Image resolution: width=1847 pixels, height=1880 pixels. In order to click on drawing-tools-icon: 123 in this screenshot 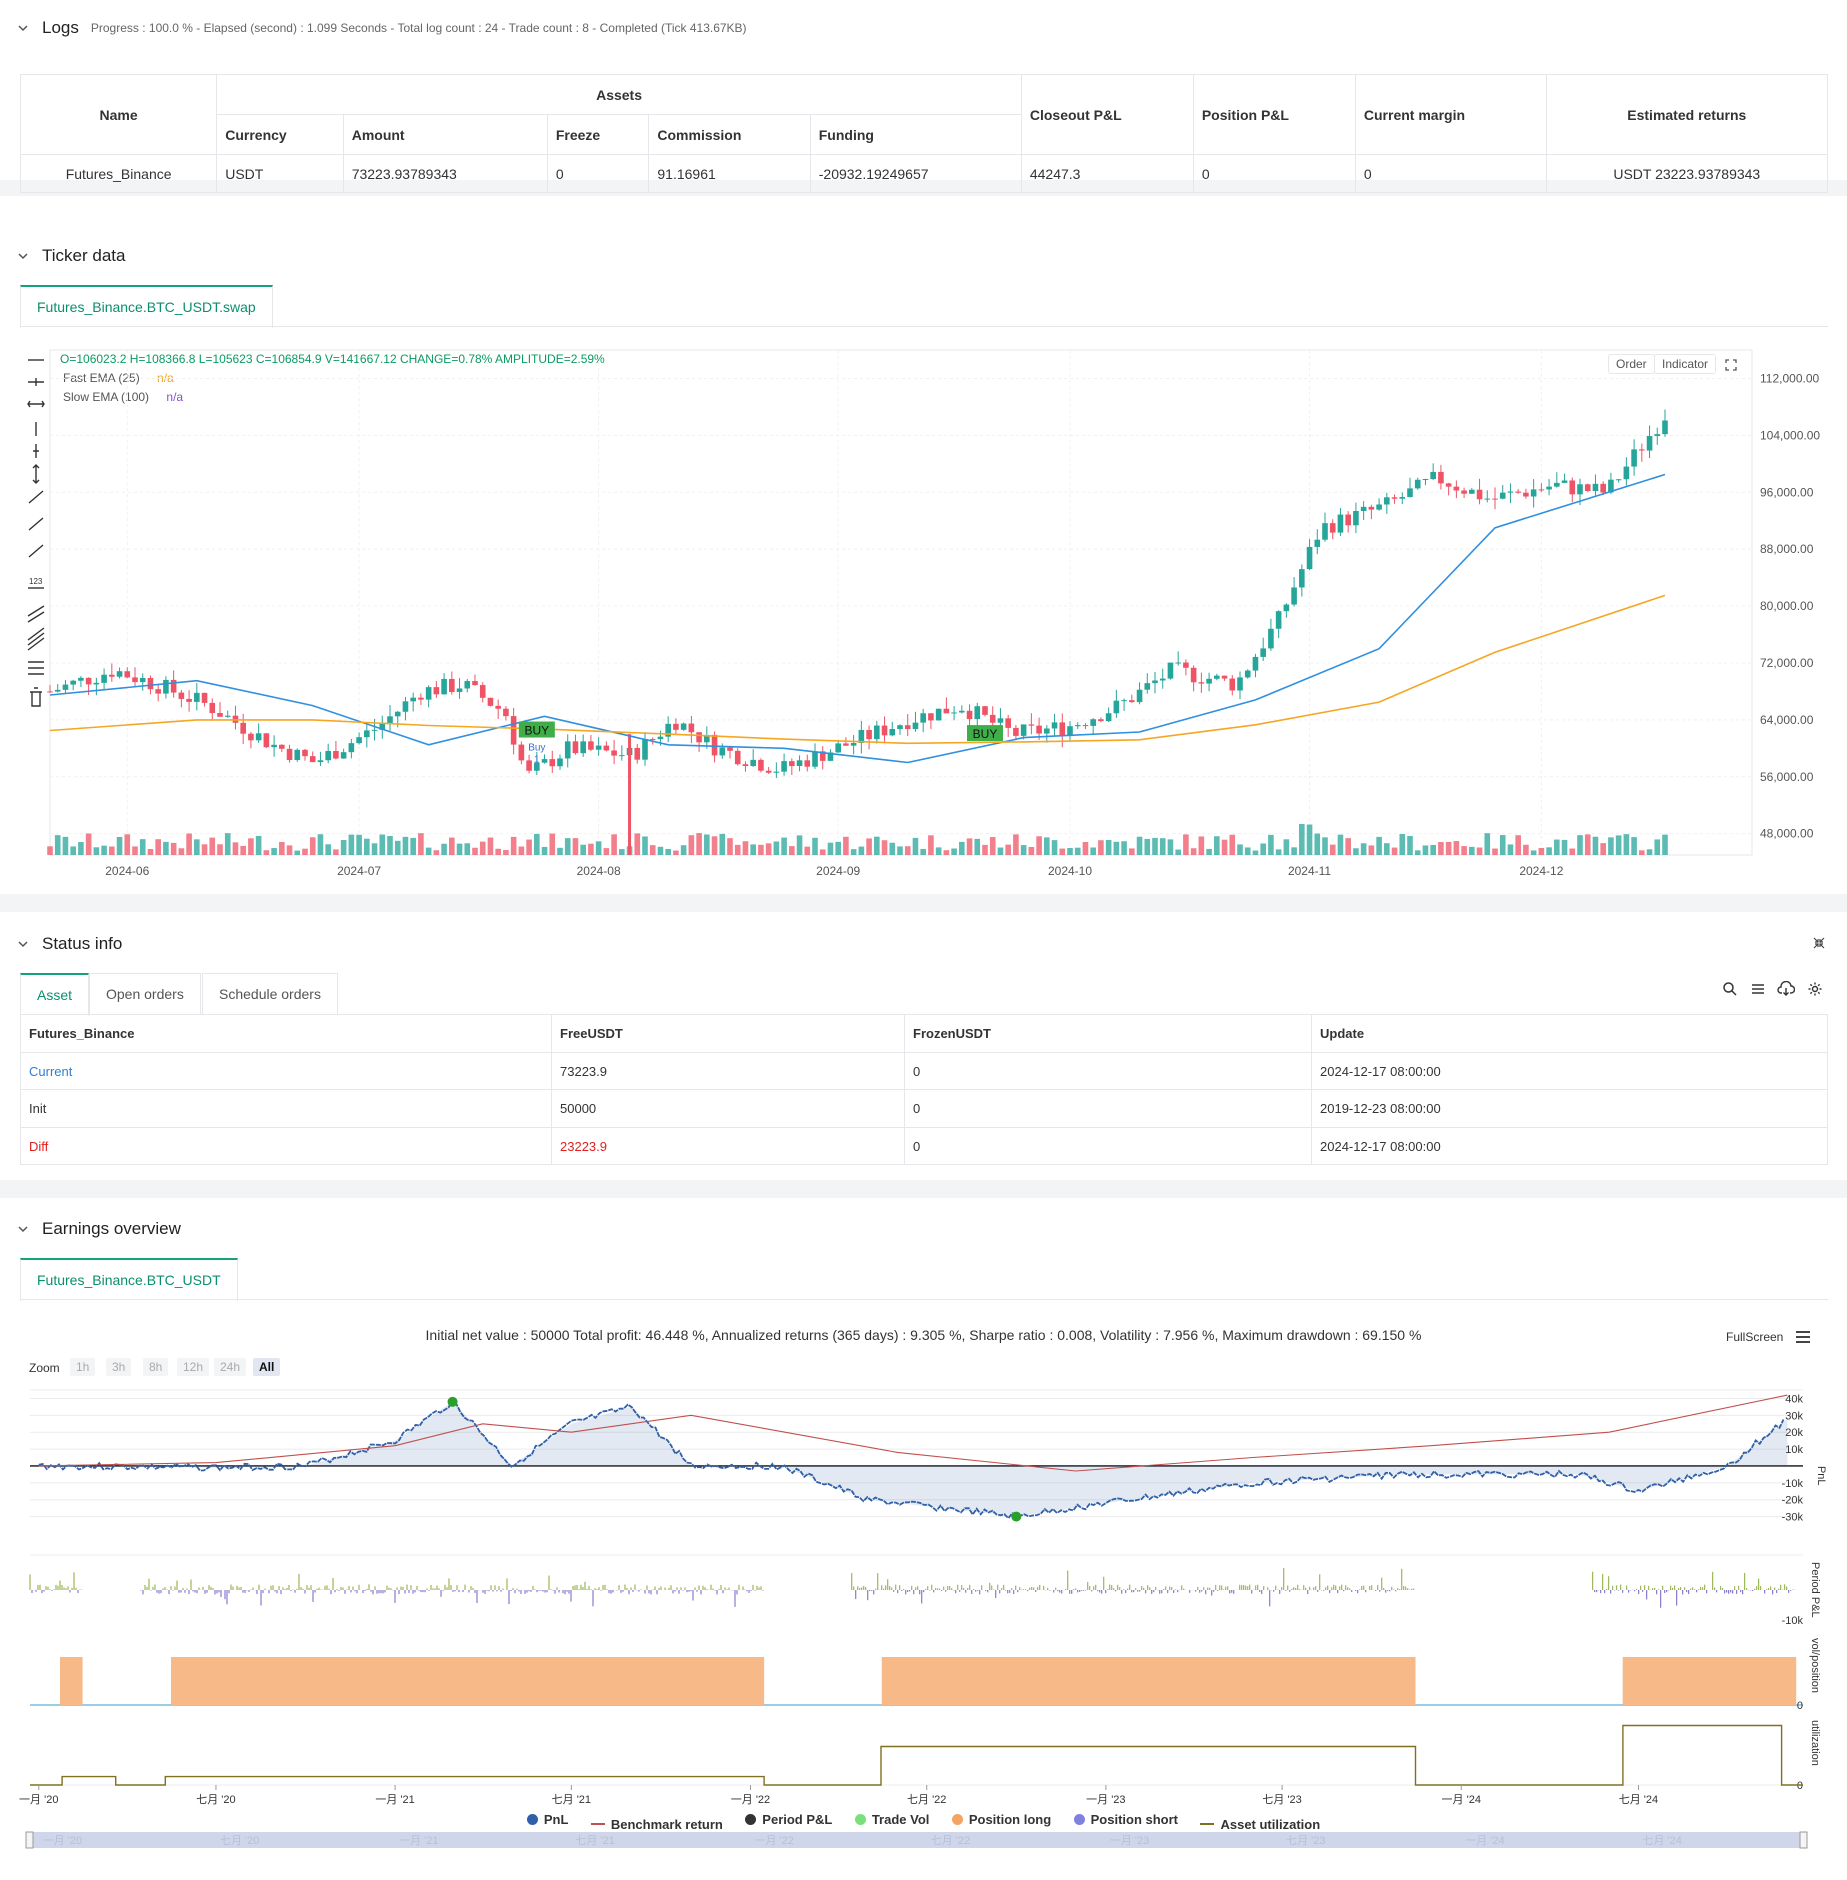, I will do `click(36, 565)`.